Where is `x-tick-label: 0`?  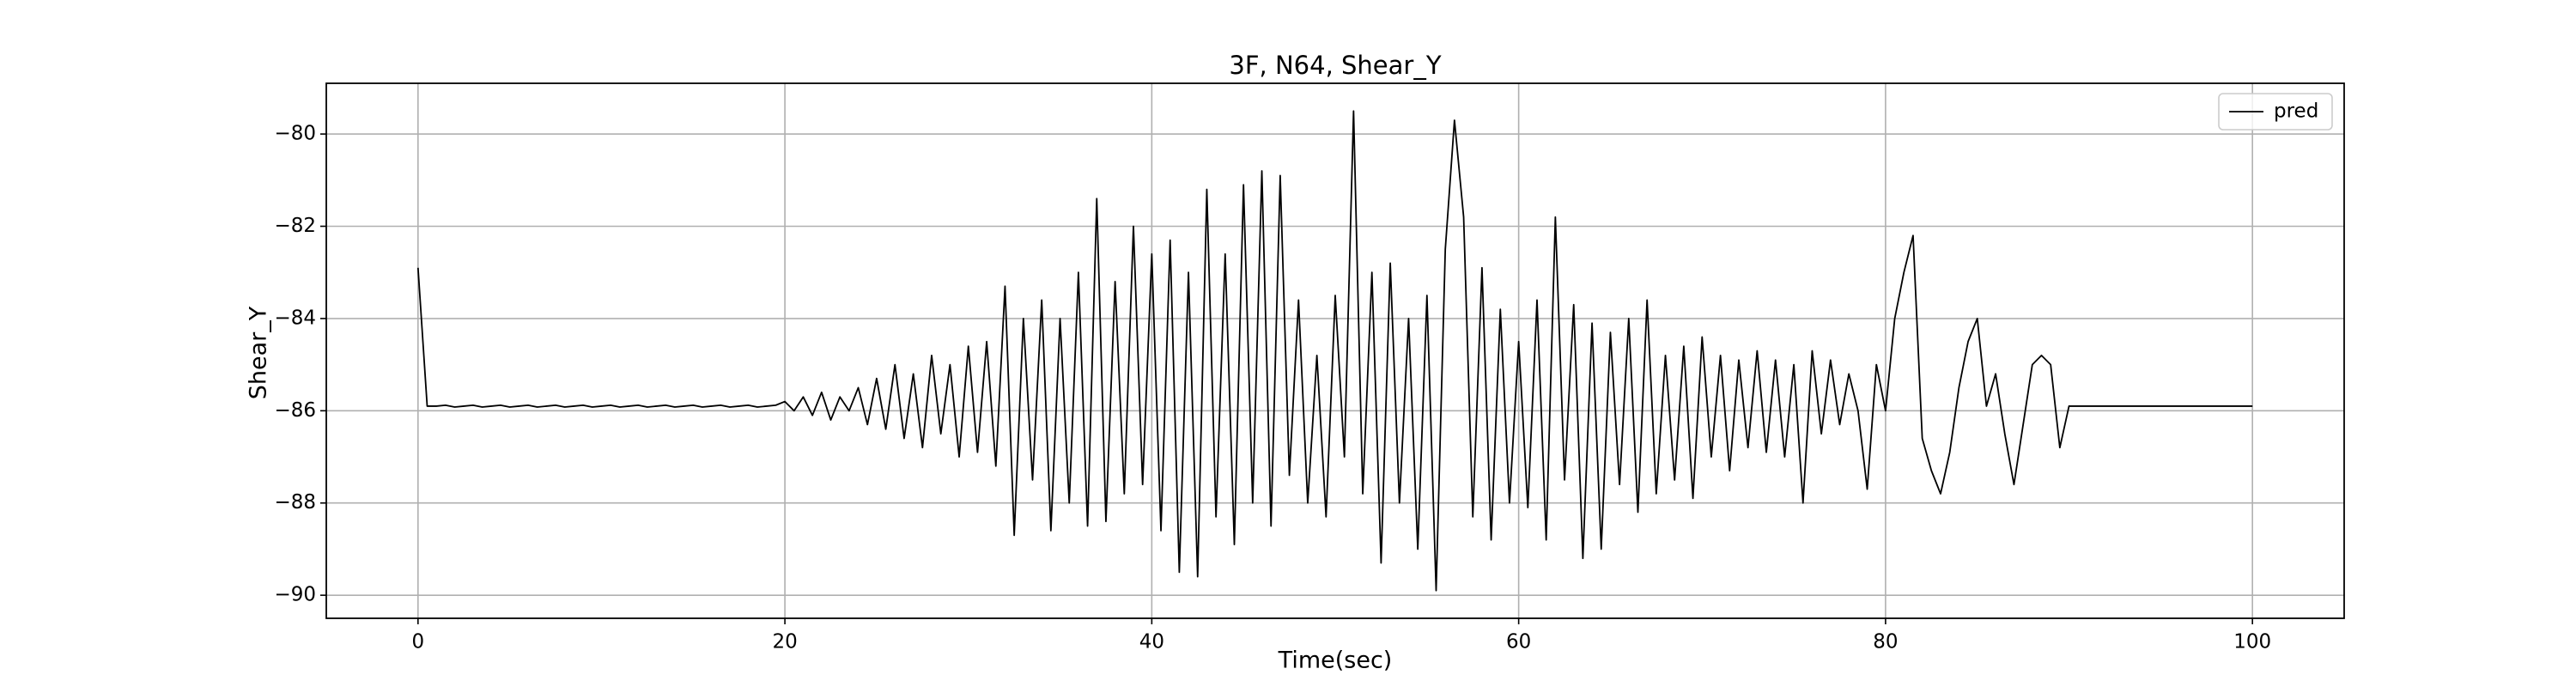
x-tick-label: 0 is located at coordinates (418, 642).